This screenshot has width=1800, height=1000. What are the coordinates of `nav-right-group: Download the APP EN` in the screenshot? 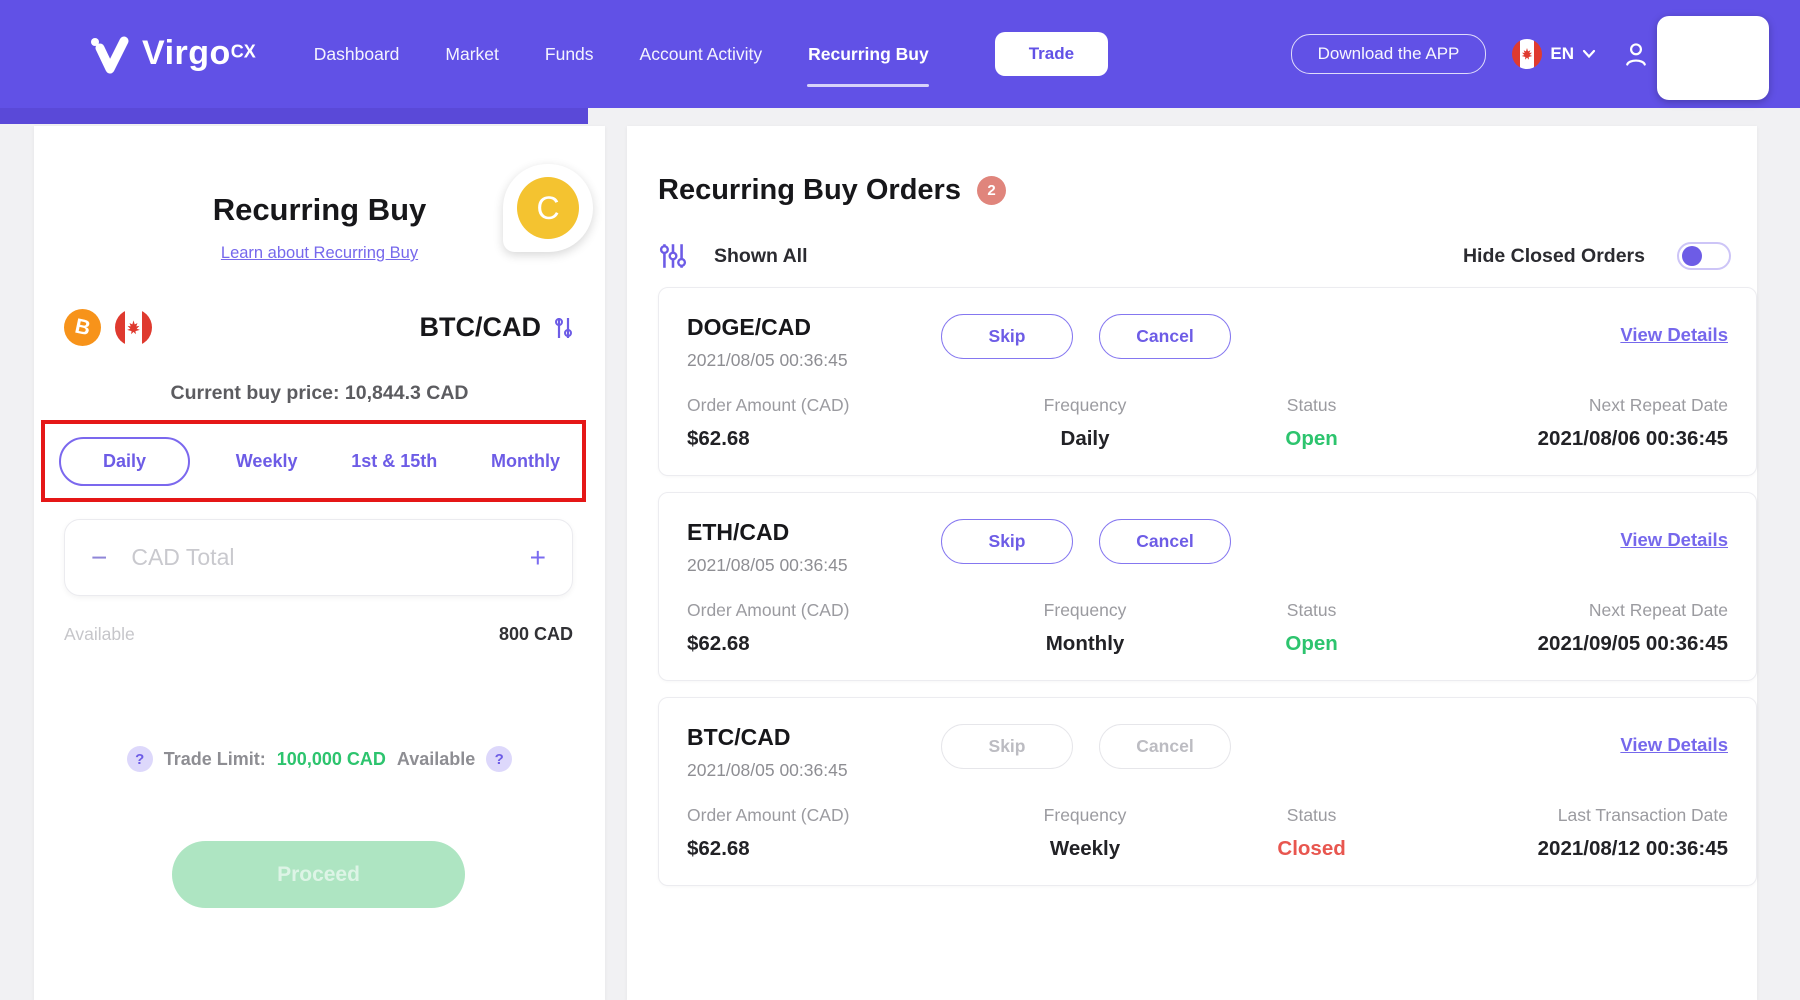 It's located at (1470, 54).